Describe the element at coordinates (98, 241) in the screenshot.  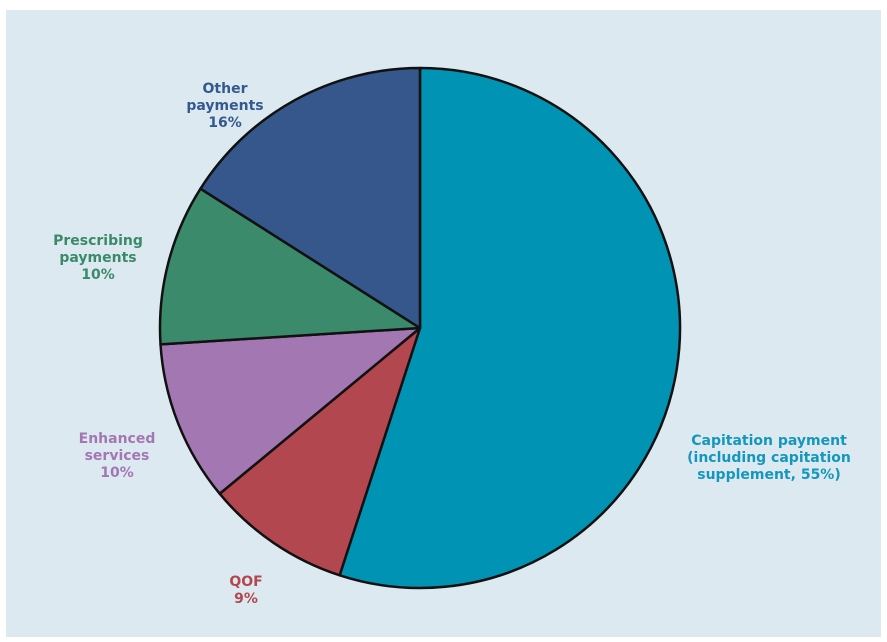
I see `slice-label-line: Prescribing` at that location.